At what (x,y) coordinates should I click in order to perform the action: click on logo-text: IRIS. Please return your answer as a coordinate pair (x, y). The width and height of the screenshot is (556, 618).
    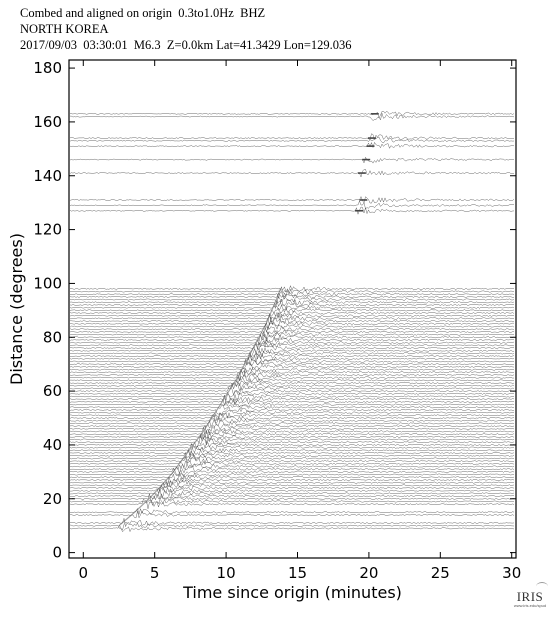
    Looking at the image, I should click on (530, 596).